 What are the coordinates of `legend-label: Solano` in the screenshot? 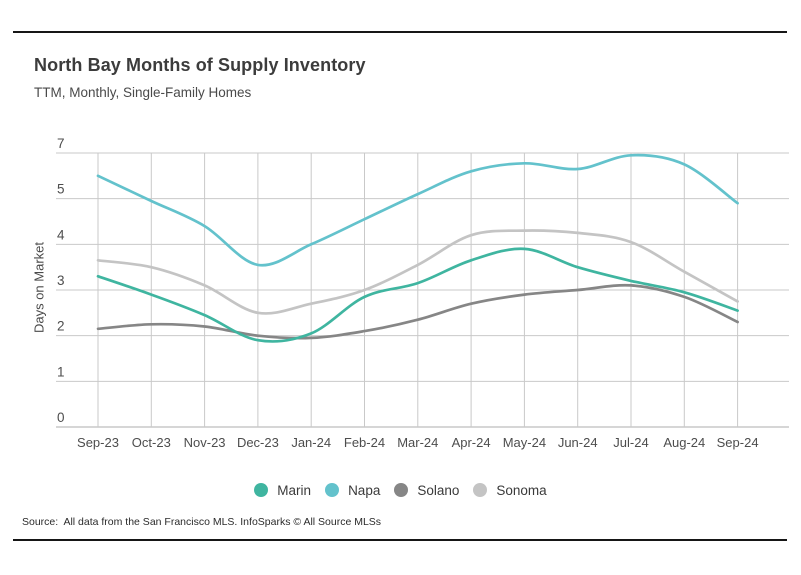 It's located at (438, 490).